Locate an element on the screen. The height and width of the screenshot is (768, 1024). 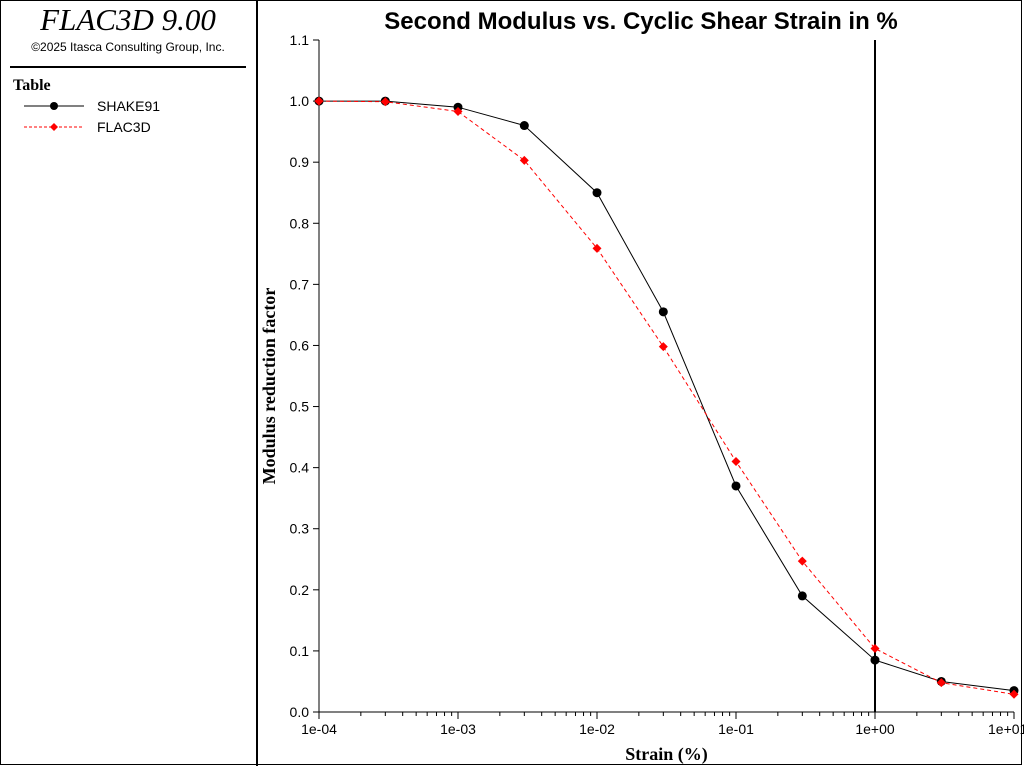
y-tick-label: 1.1 is located at coordinates (300, 40).